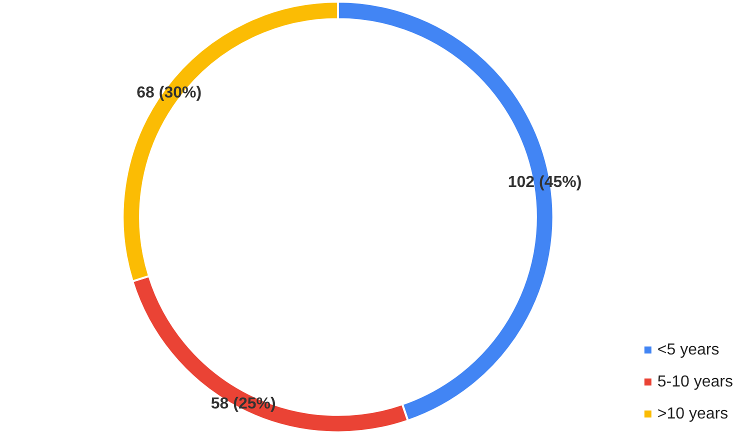  I want to click on legend-label: 5-10 years, so click(695, 382).